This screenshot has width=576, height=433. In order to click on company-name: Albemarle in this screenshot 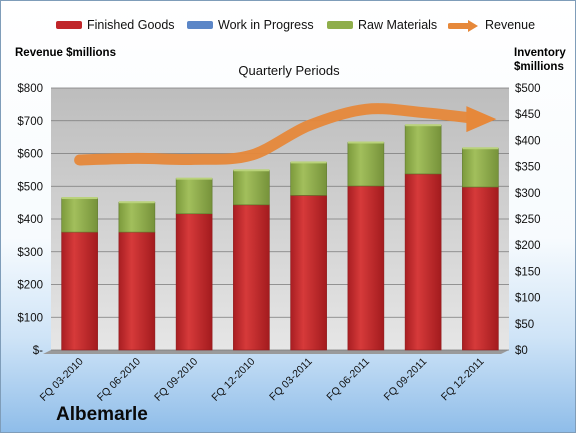, I will do `click(102, 414)`.